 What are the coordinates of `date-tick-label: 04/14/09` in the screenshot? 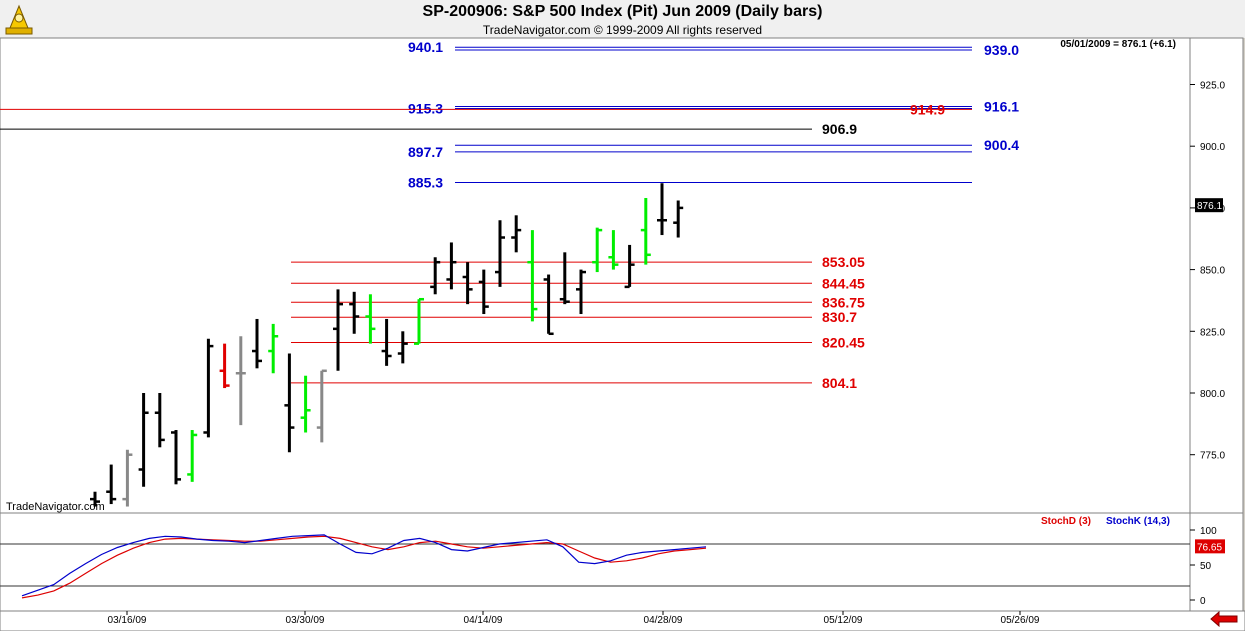 It's located at (483, 620).